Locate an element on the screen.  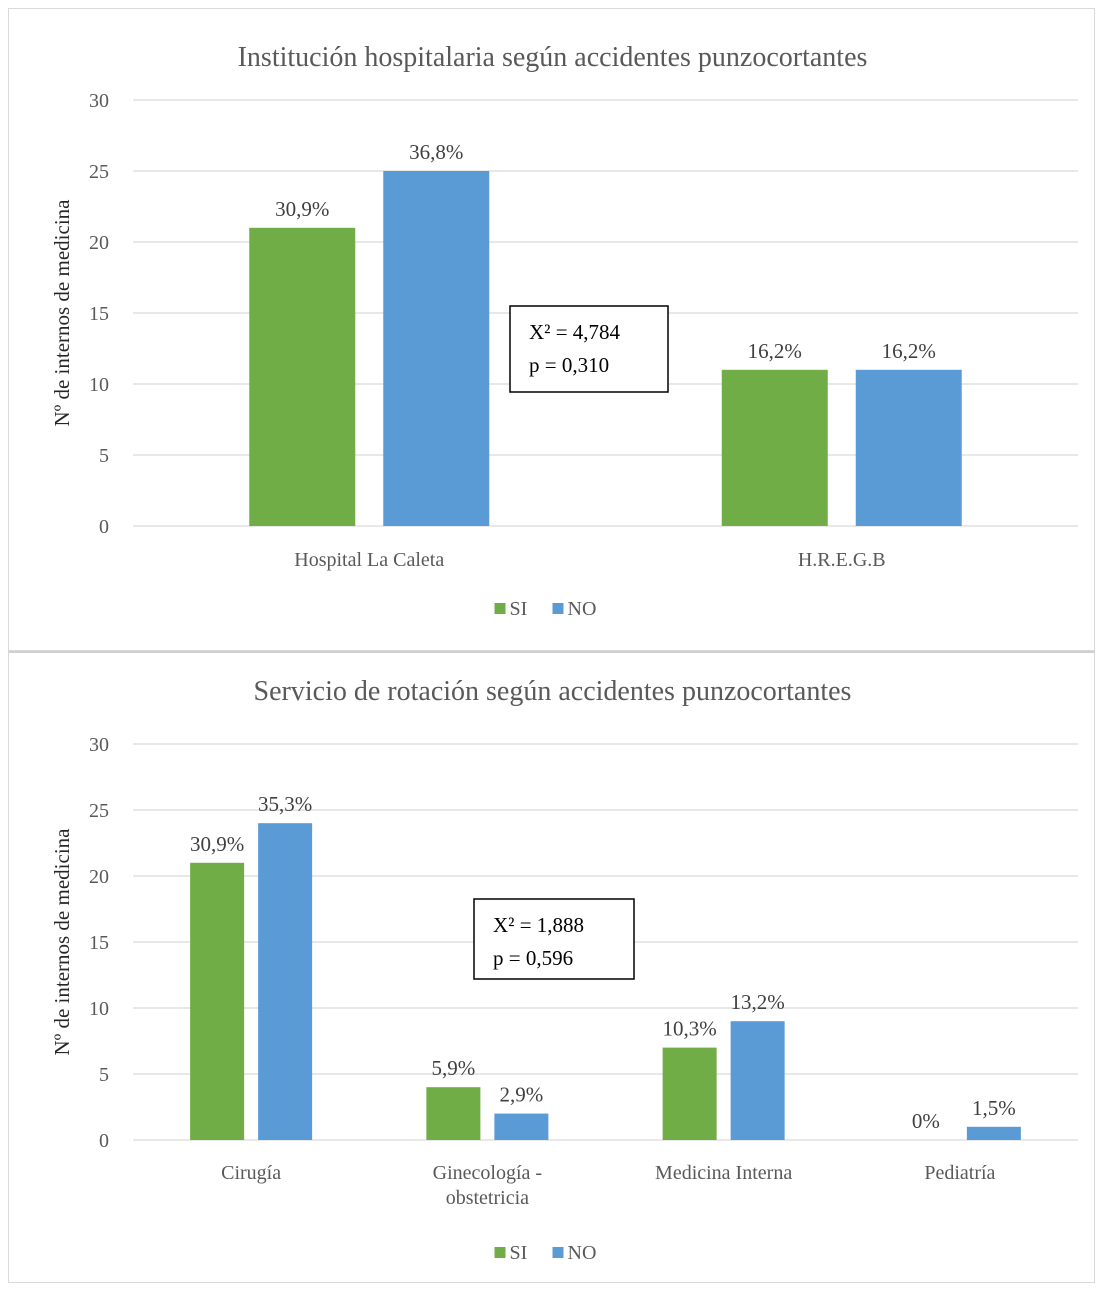
data-label: 1,5% is located at coordinates (994, 1108).